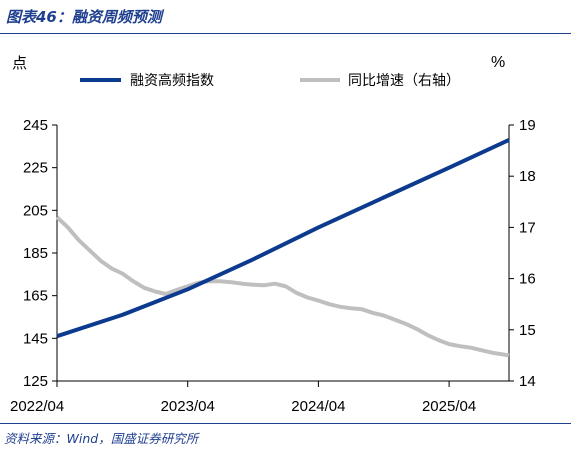 This screenshot has width=571, height=459. I want to click on x-tick-label: 2023/04, so click(188, 406).